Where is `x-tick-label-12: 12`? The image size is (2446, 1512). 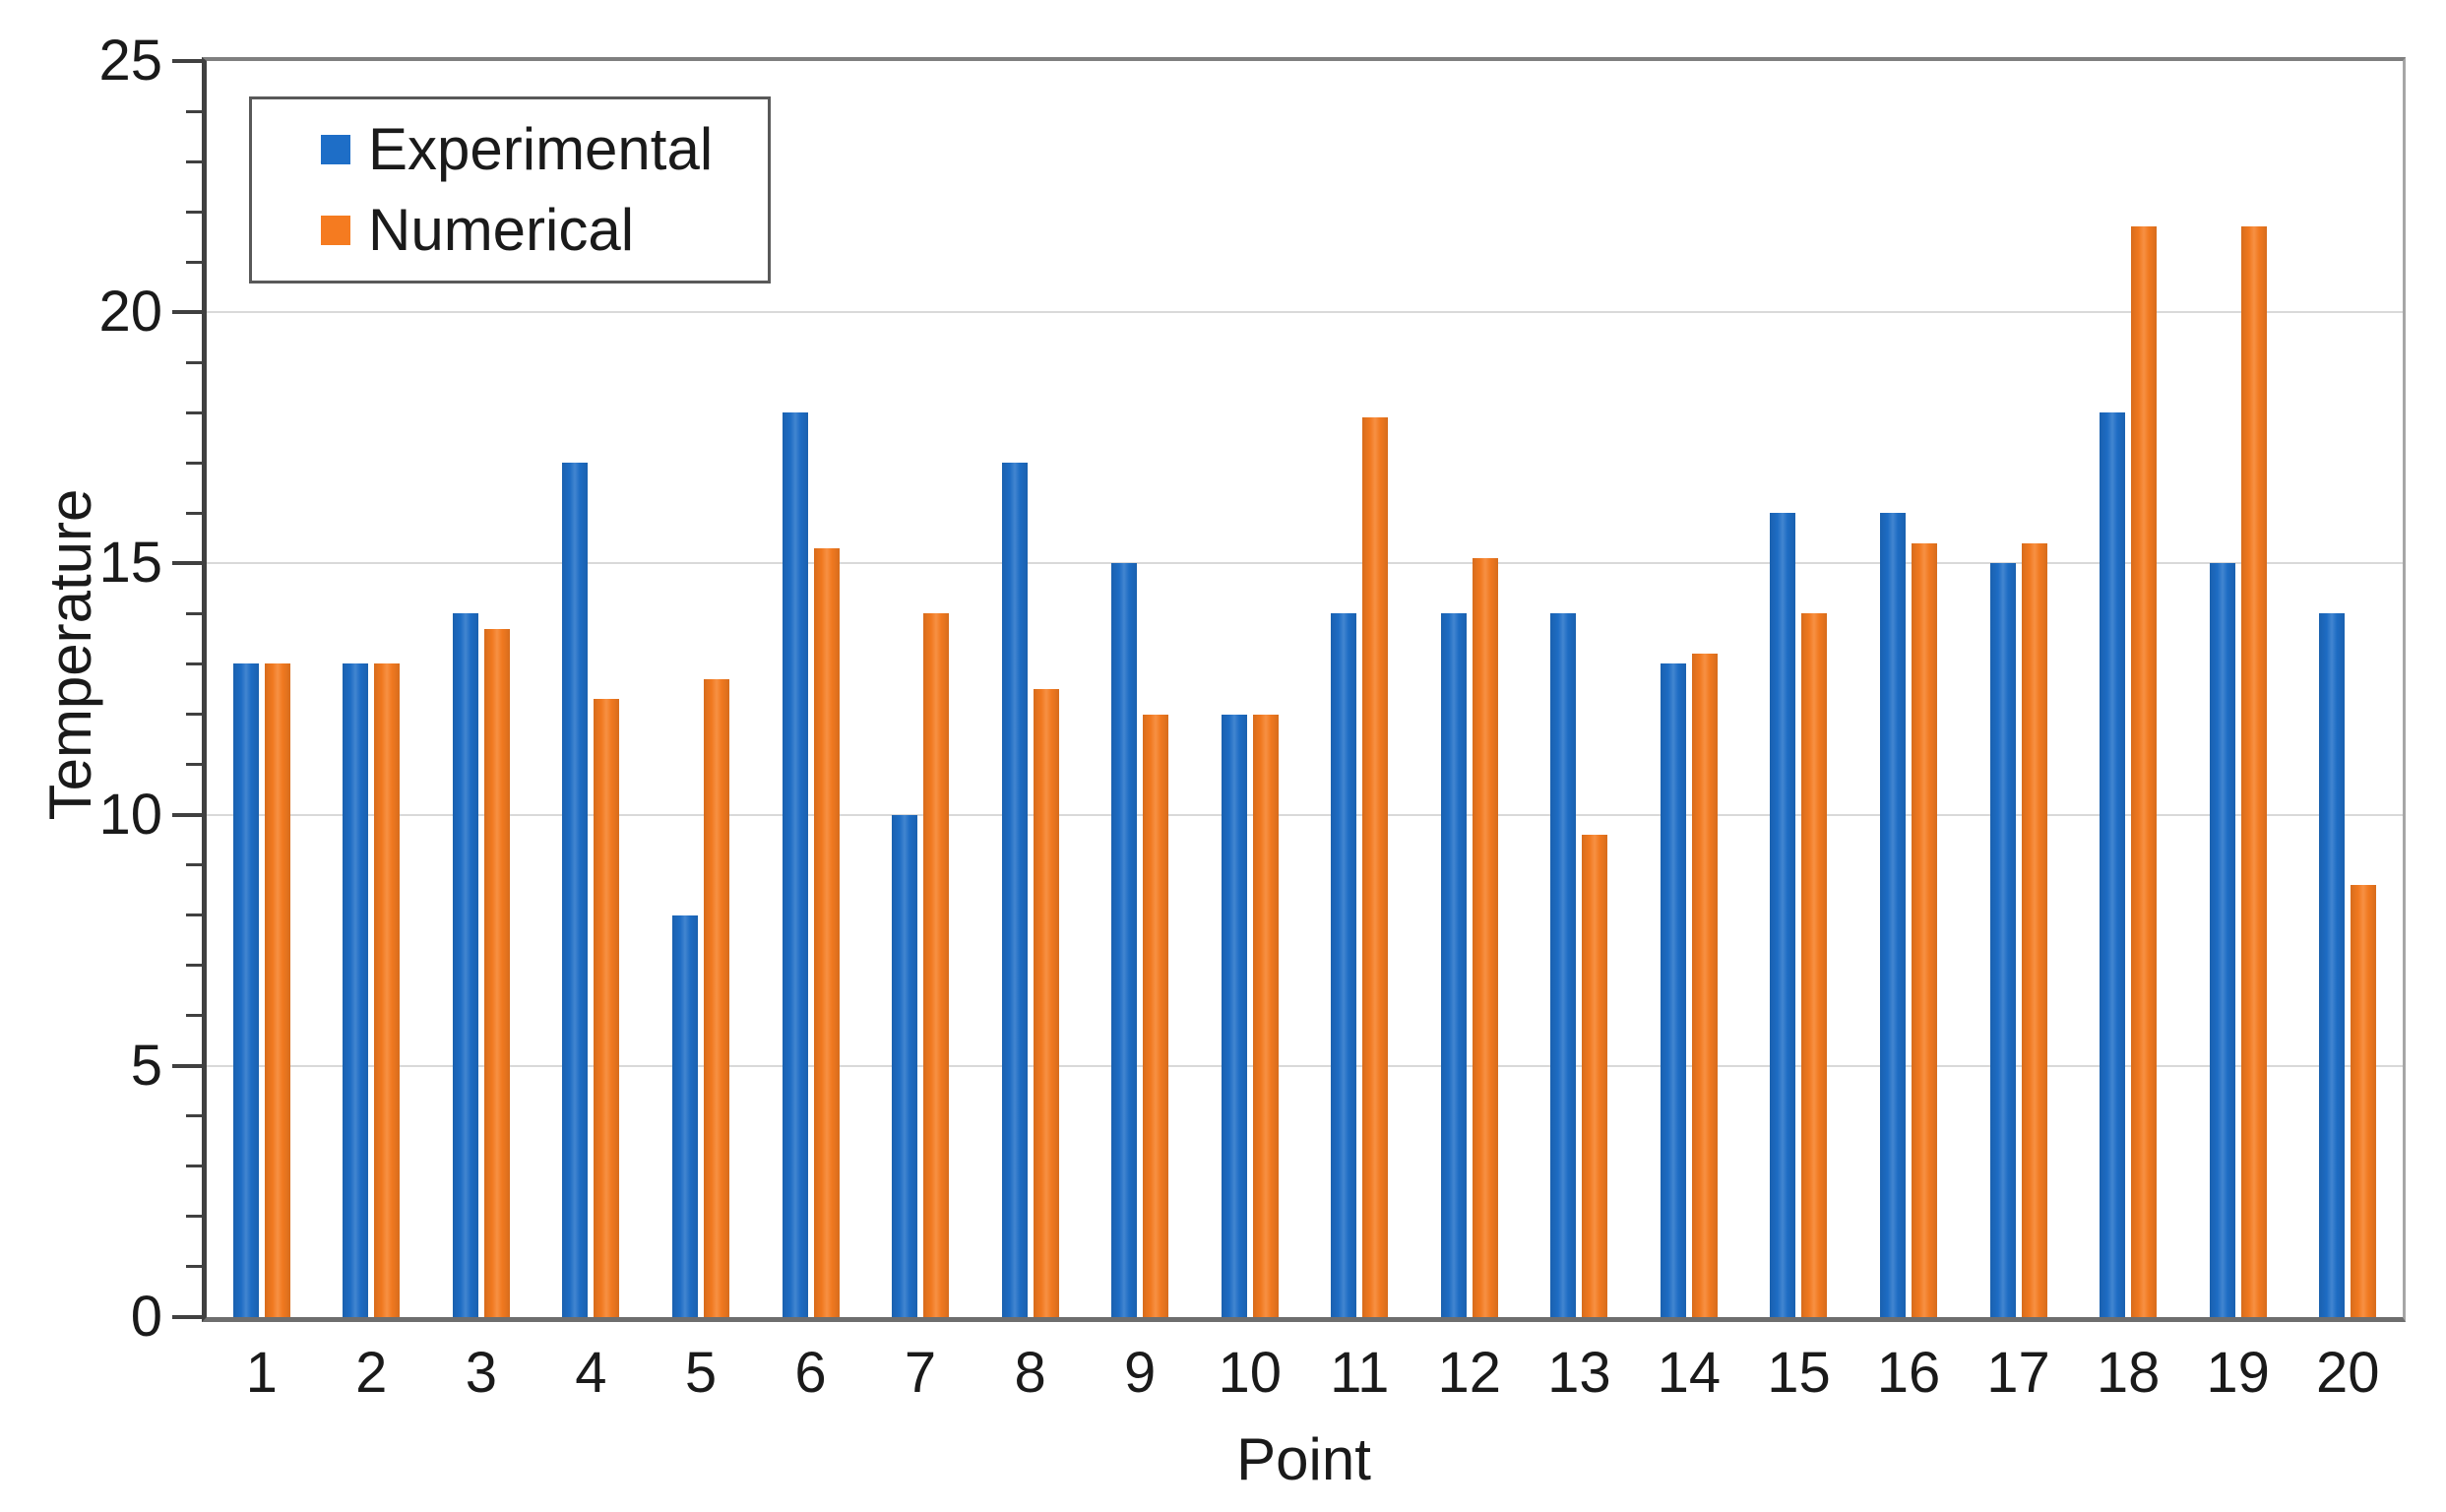 x-tick-label-12: 12 is located at coordinates (1469, 1373).